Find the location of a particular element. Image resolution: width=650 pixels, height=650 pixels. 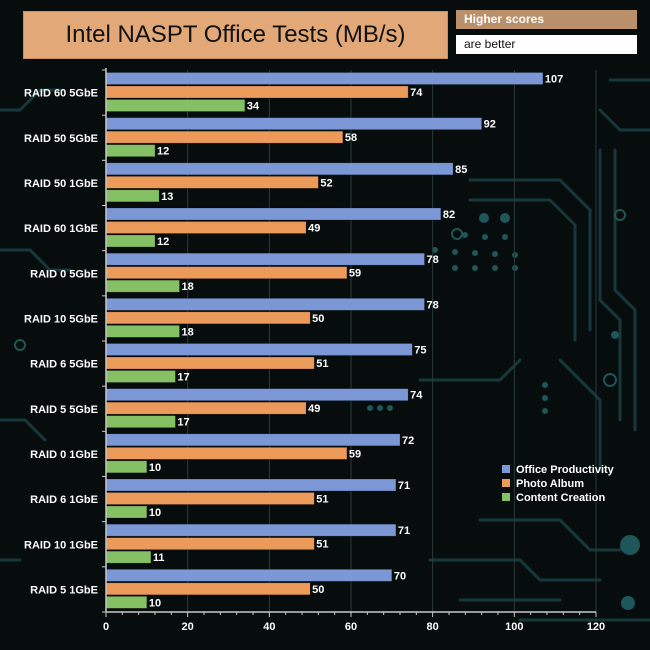

data-label: 59 is located at coordinates (355, 454).